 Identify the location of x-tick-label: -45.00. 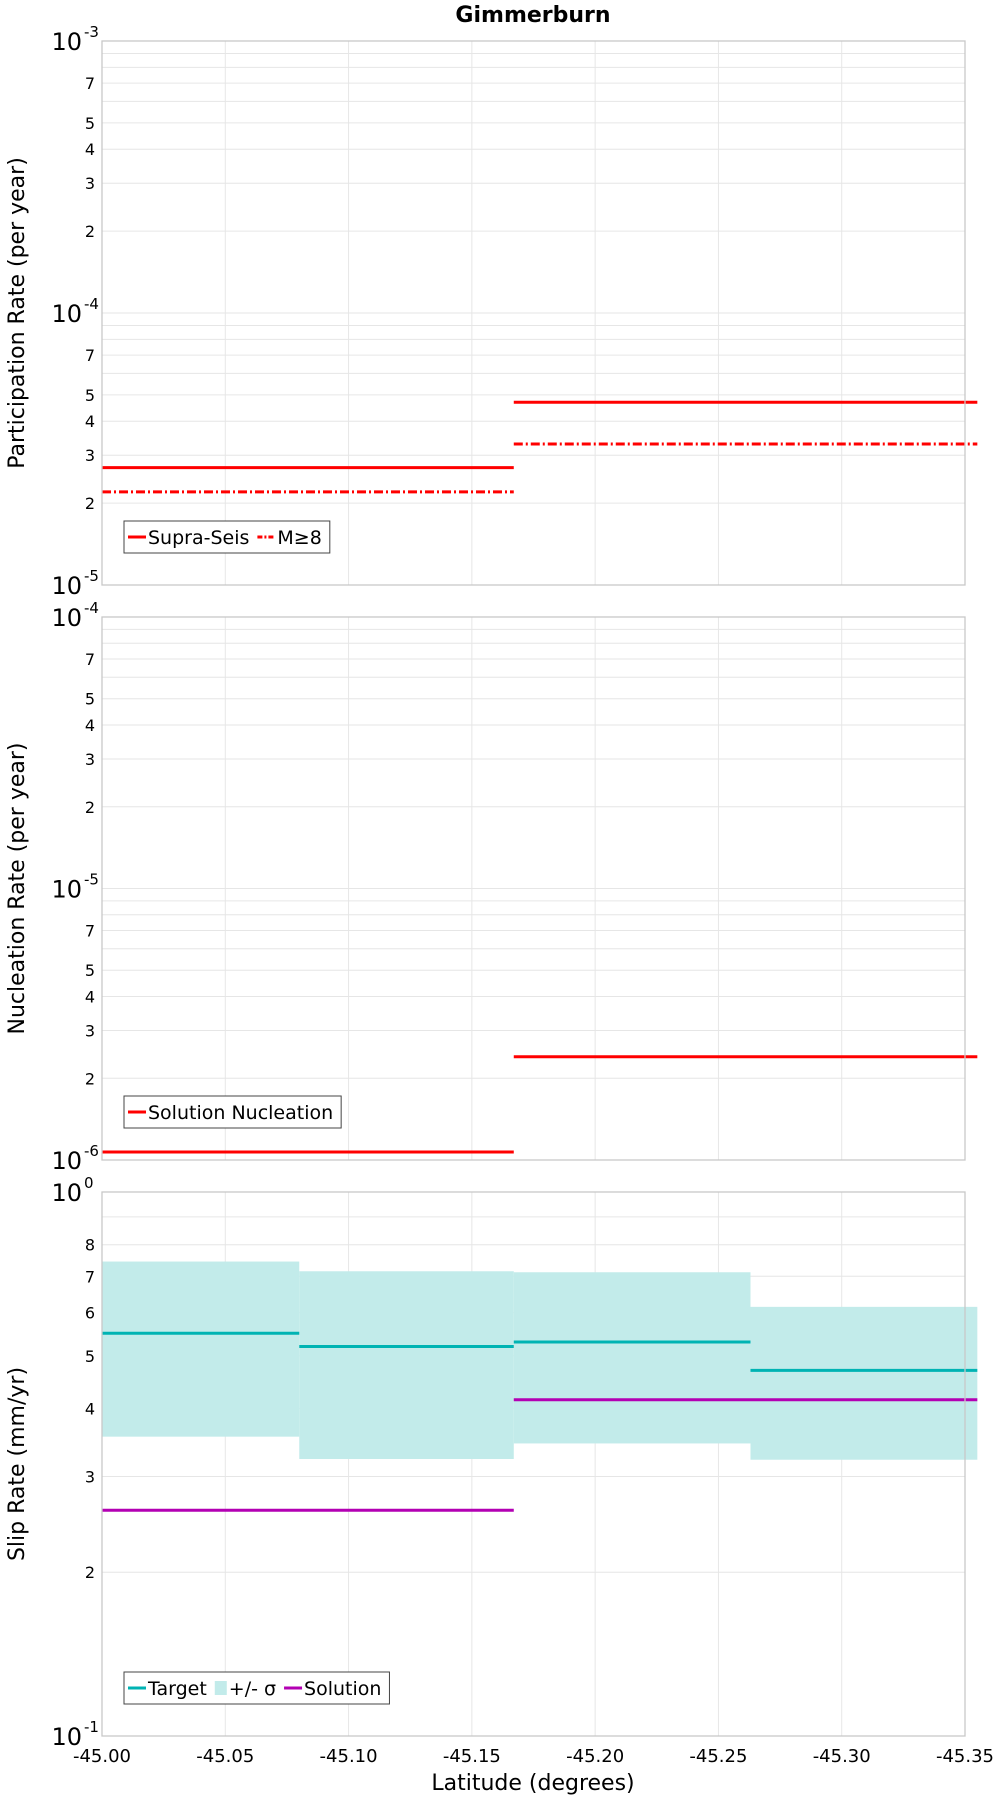
(102, 1756).